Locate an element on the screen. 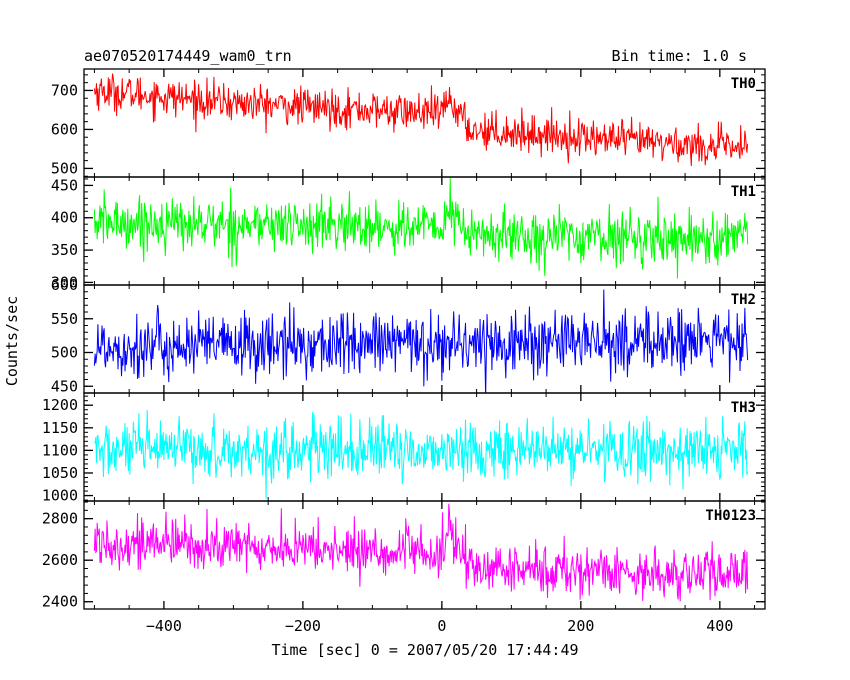  series-line-th2 is located at coordinates (421, 341).